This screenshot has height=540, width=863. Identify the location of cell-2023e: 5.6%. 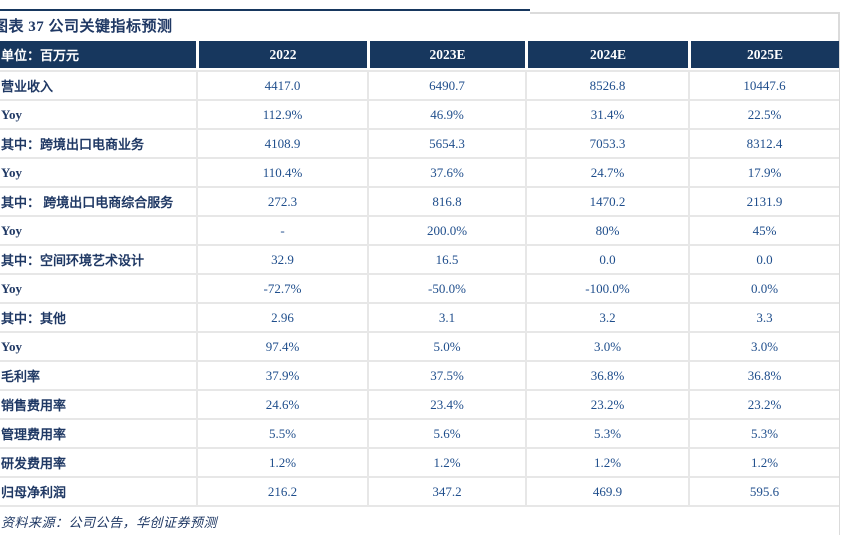
(446, 432).